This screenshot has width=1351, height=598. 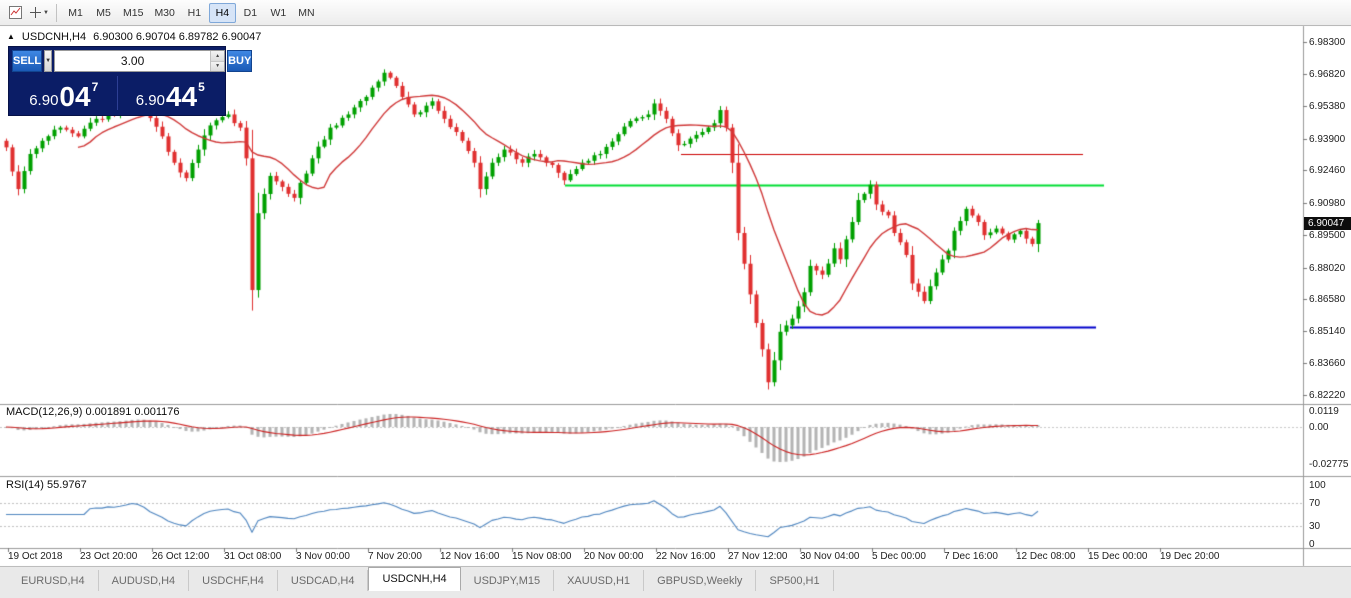 I want to click on lot-stepper: ▲ ▼, so click(x=217, y=61).